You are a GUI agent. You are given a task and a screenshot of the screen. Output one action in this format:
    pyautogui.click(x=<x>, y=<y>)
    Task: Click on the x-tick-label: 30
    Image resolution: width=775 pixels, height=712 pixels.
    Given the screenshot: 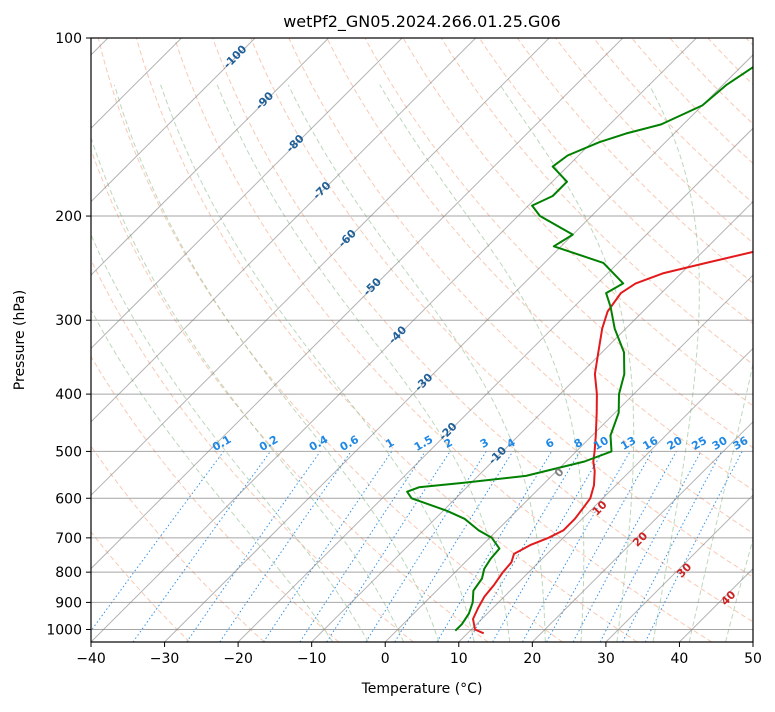 What is the action you would take?
    pyautogui.click(x=606, y=659)
    